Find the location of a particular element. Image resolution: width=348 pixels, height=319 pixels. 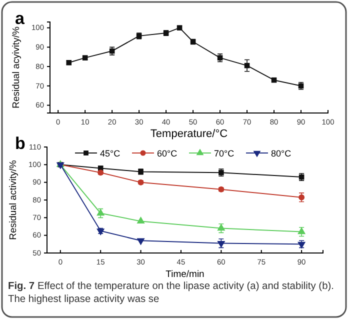

y-axis-title: Residual acyivity/% is located at coordinates (16, 67).